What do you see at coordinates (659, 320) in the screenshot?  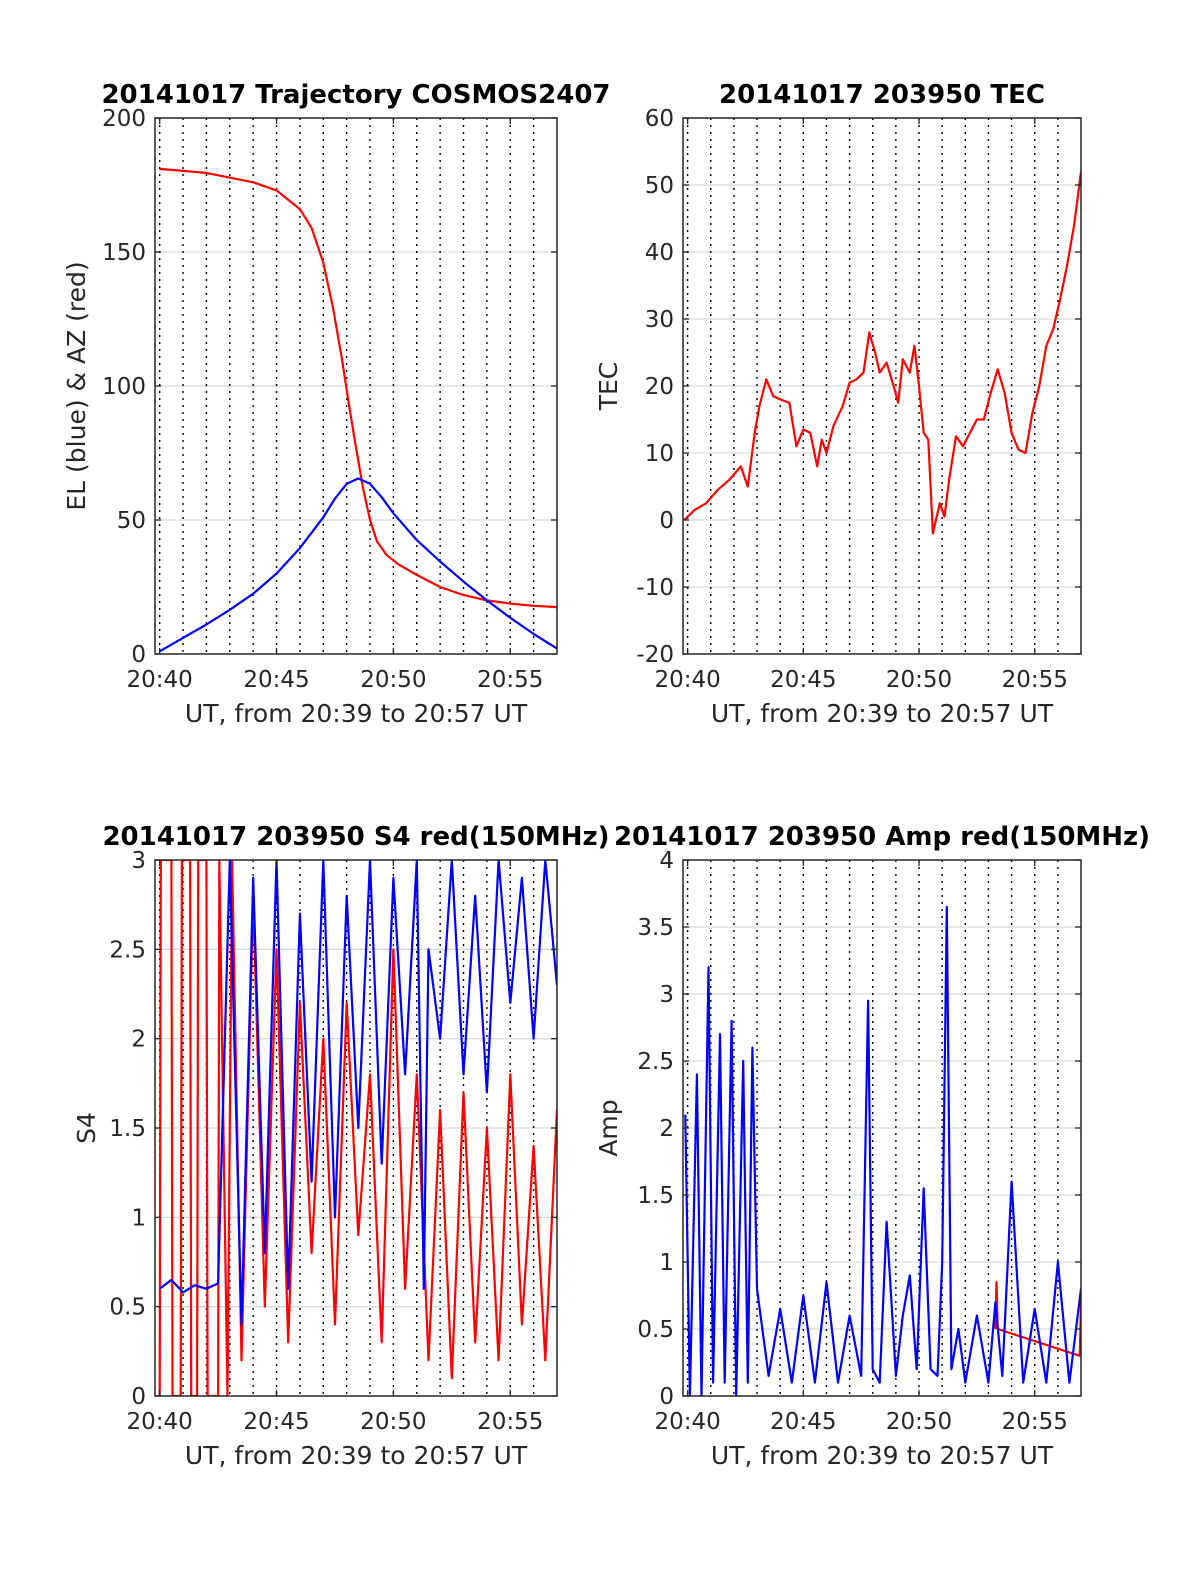 I see `y-tick-label: 30` at bounding box center [659, 320].